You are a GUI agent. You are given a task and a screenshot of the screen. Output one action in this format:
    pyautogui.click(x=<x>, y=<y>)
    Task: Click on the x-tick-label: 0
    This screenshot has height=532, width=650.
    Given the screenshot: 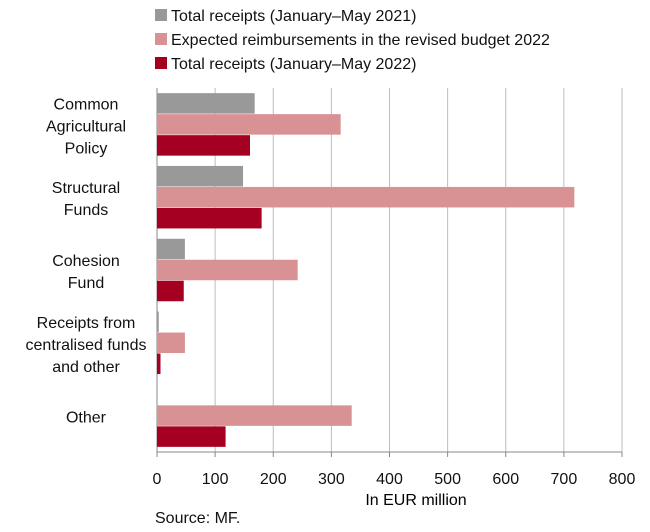 What is the action you would take?
    pyautogui.click(x=157, y=479)
    